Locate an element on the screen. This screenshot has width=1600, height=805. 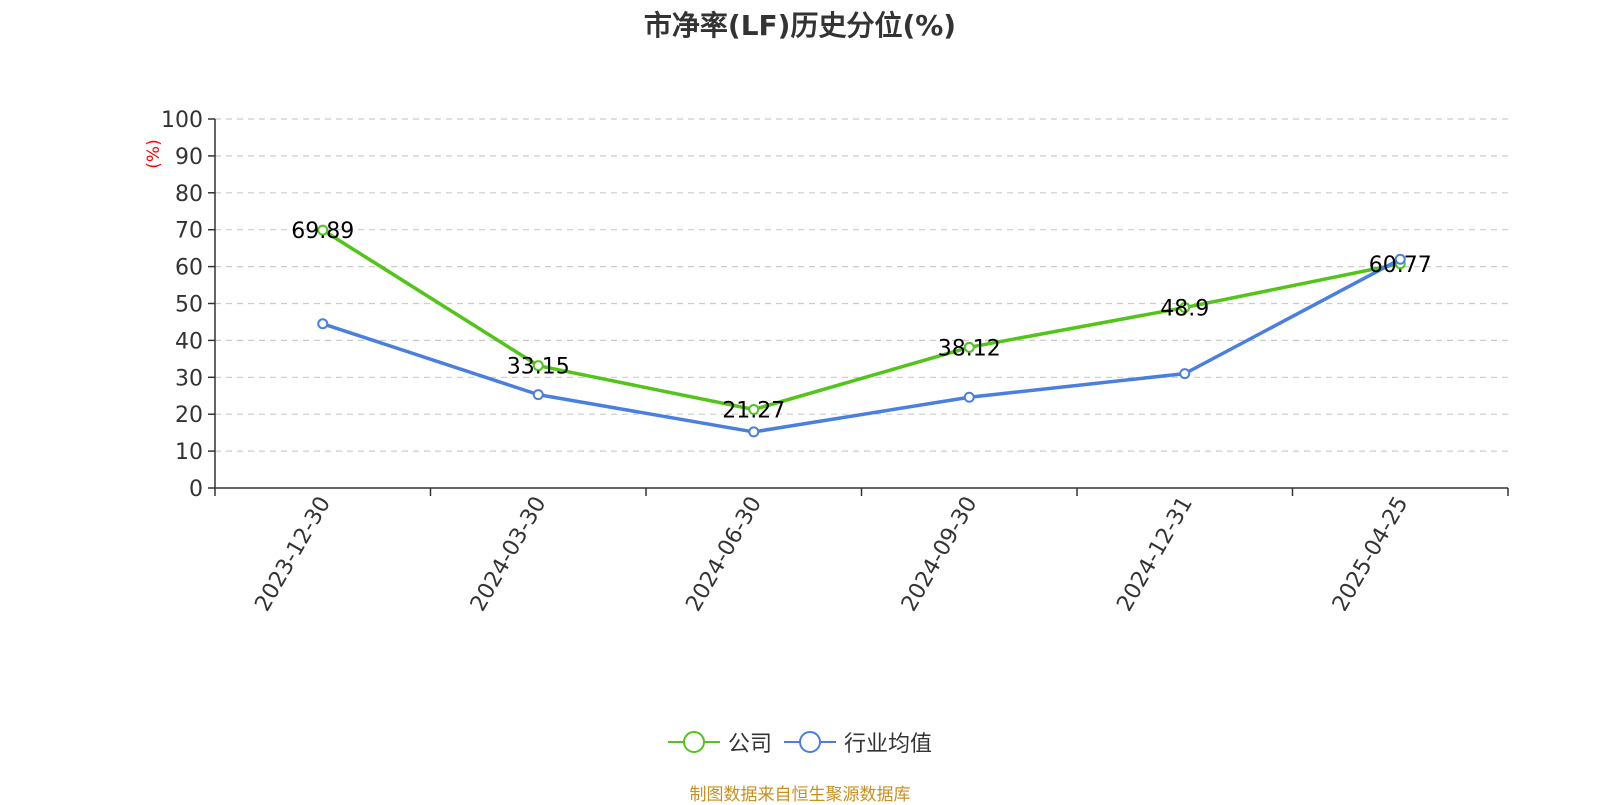
source-note: 制图数据来自恒生聚源数据库 is located at coordinates (800, 795).